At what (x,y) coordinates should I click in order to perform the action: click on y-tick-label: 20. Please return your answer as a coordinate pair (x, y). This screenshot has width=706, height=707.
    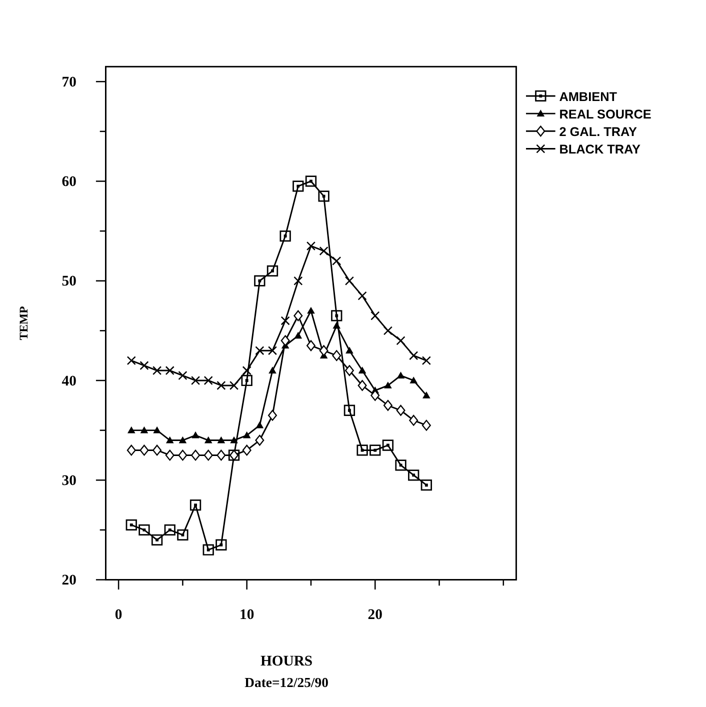
    Looking at the image, I should click on (69, 580).